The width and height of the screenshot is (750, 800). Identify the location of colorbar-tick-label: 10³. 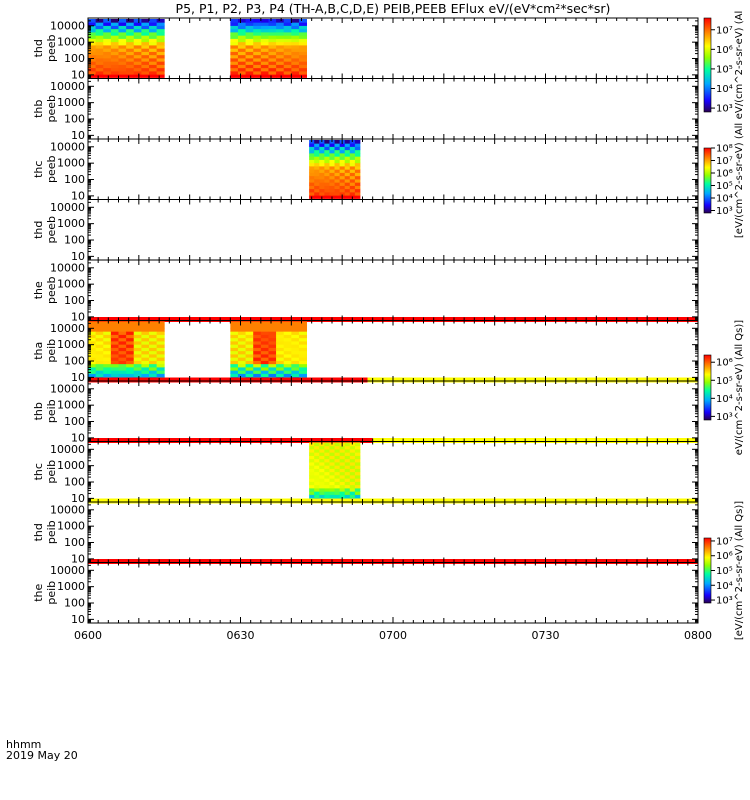
(724, 211).